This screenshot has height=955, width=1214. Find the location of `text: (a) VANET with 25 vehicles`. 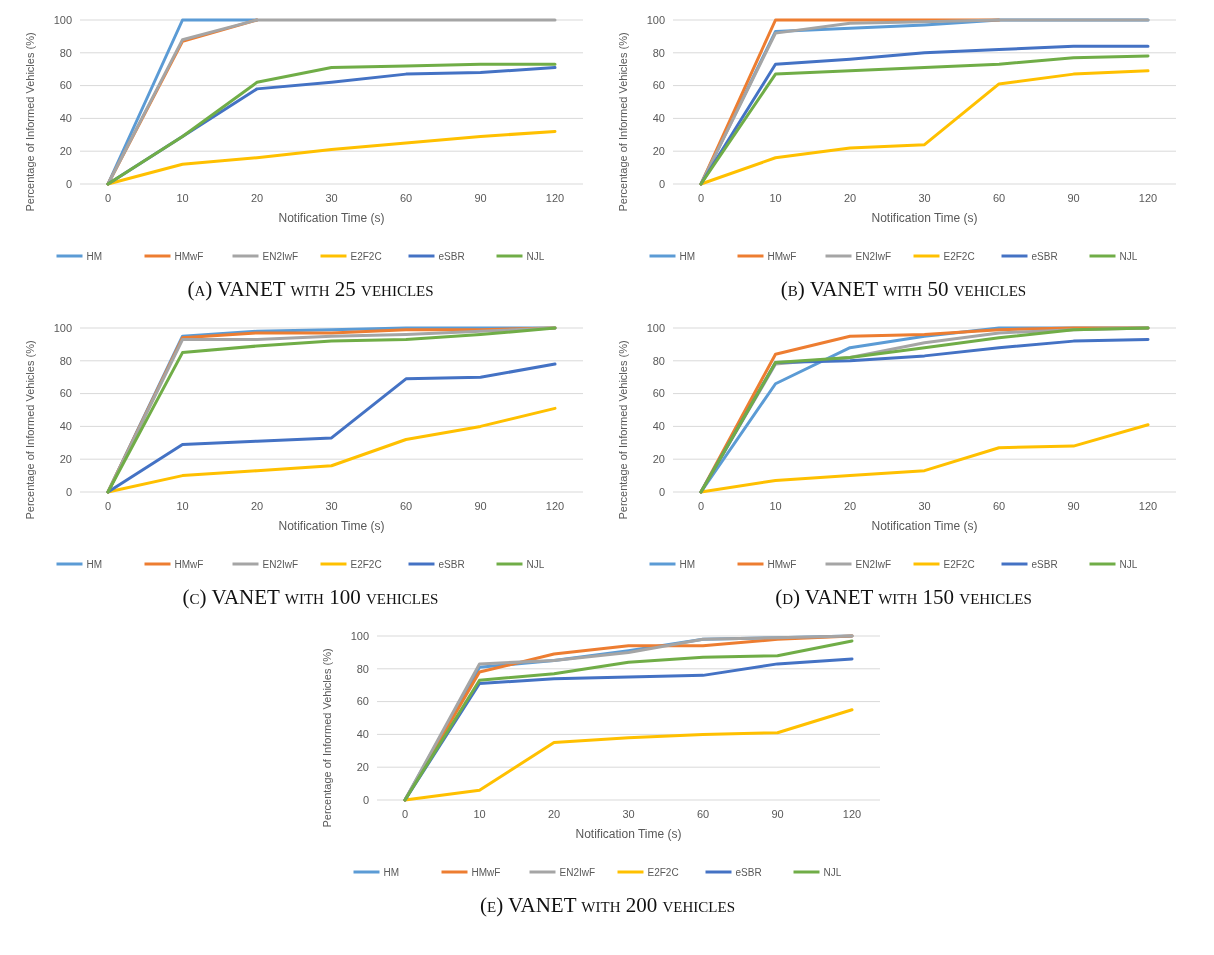

text: (a) VANET with 25 vehicles is located at coordinates (310, 289).